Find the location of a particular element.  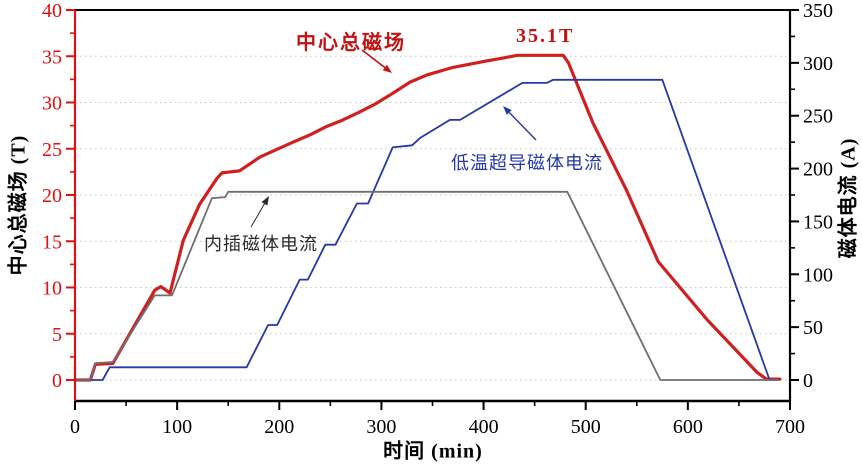

insert-current-label-arrowhead is located at coordinates (265, 201).